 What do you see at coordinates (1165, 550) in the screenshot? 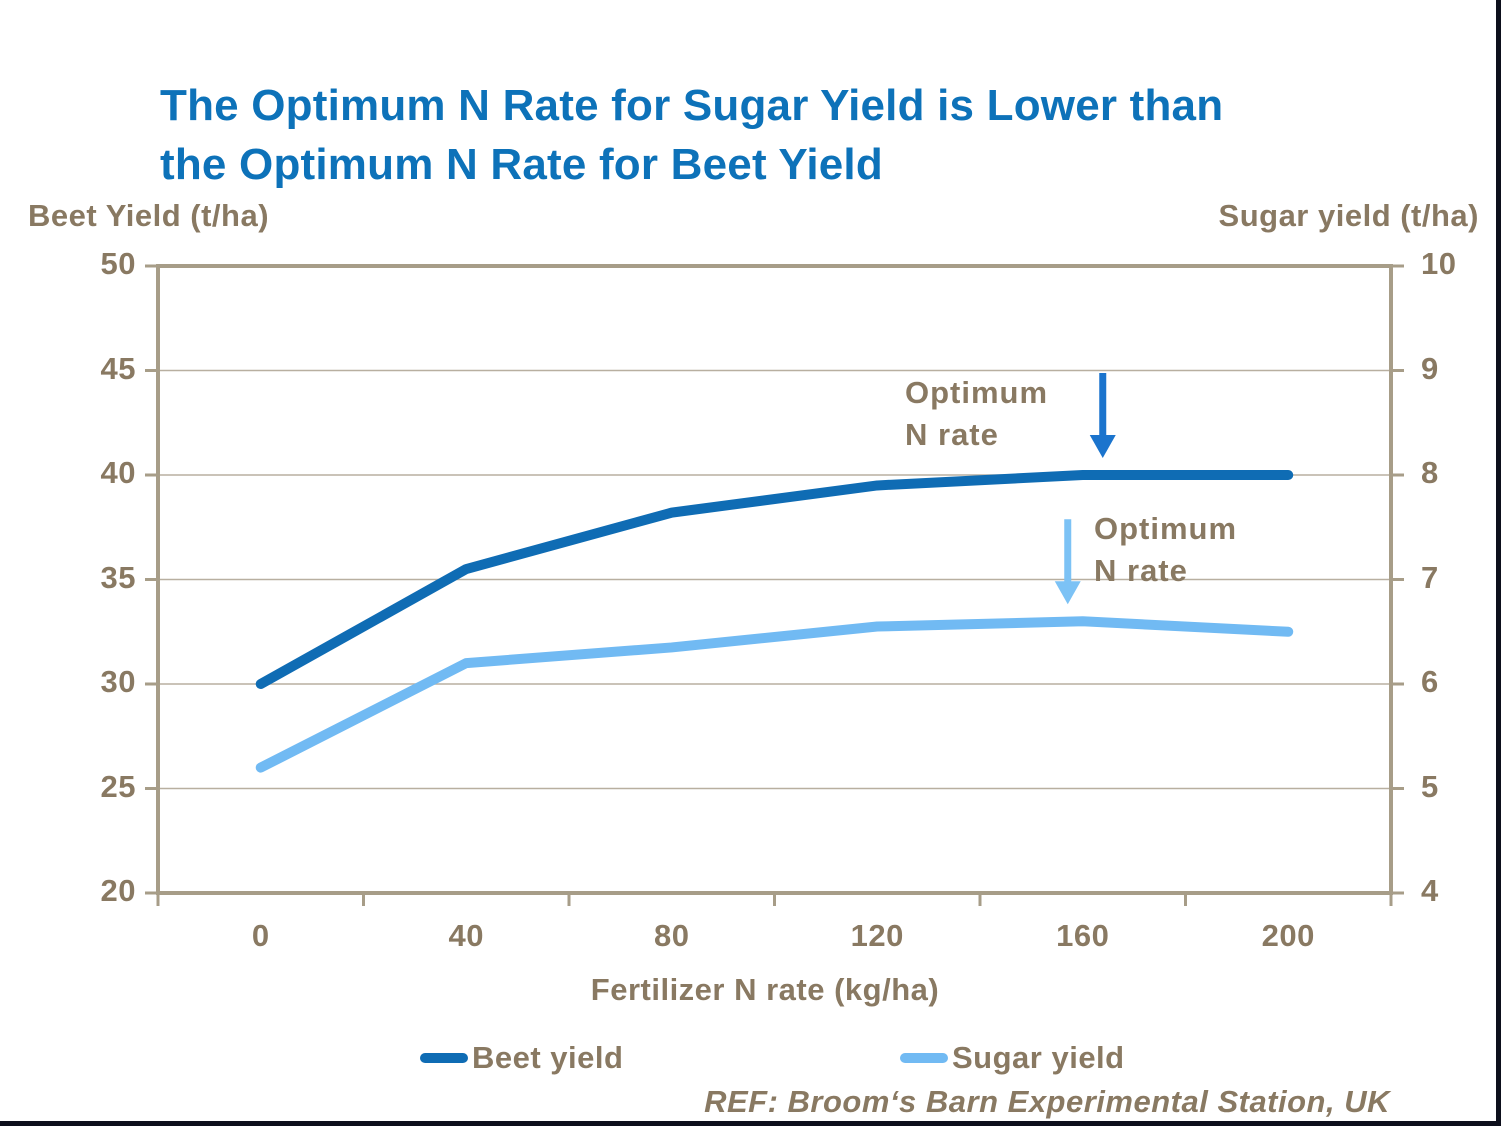
I see `sugar-optimum-annotation: Optimum N rate` at bounding box center [1165, 550].